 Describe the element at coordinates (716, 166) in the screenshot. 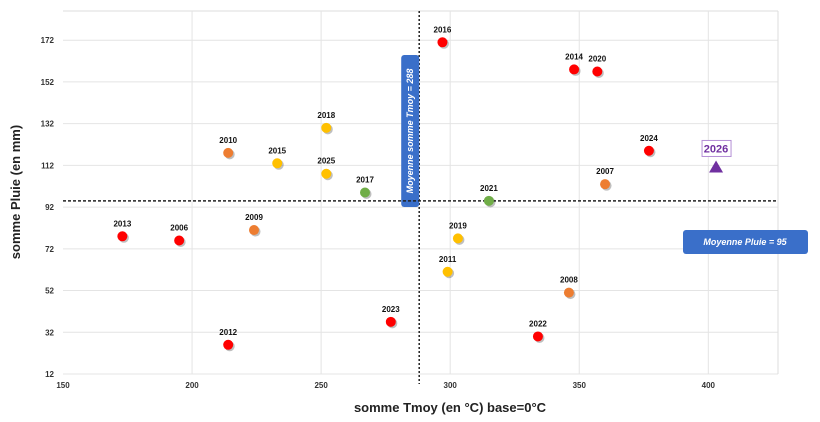

I see `highlight-triangle-marker` at that location.